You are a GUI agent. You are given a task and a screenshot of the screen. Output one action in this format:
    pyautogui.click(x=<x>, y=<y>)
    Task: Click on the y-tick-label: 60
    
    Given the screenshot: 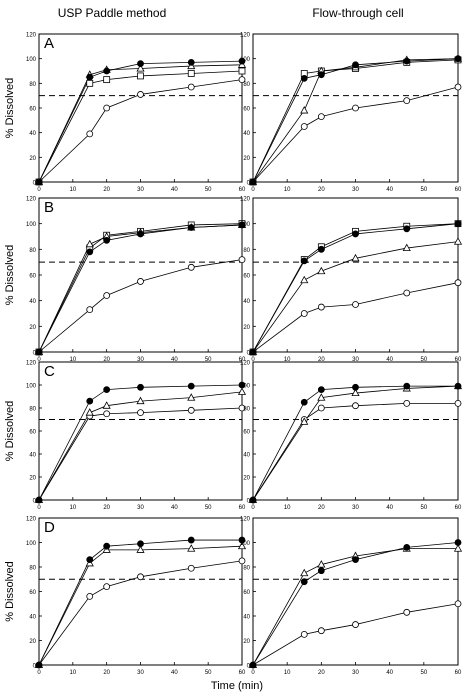 What is the action you would take?
    pyautogui.click(x=32, y=277)
    